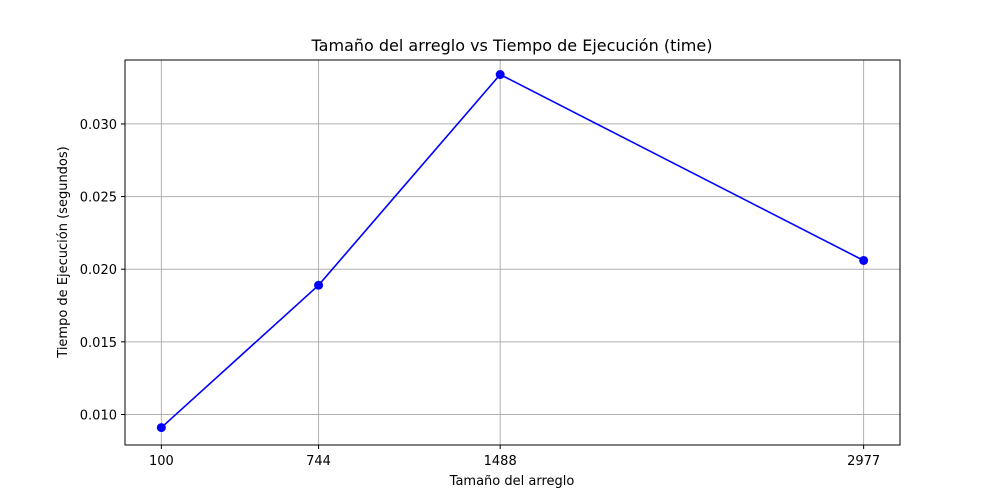  What do you see at coordinates (863, 461) in the screenshot?
I see `x-tick-label: 2977` at bounding box center [863, 461].